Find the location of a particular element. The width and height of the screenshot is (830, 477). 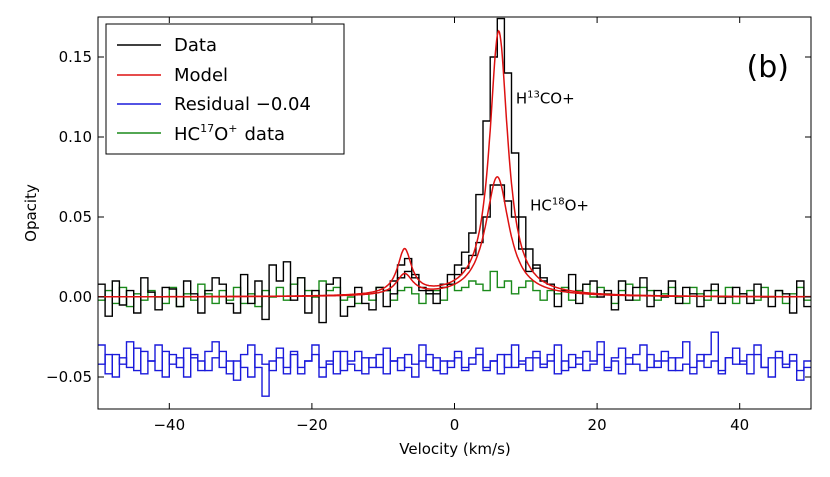

y-tick-label: 0.00 is located at coordinates (75, 297).